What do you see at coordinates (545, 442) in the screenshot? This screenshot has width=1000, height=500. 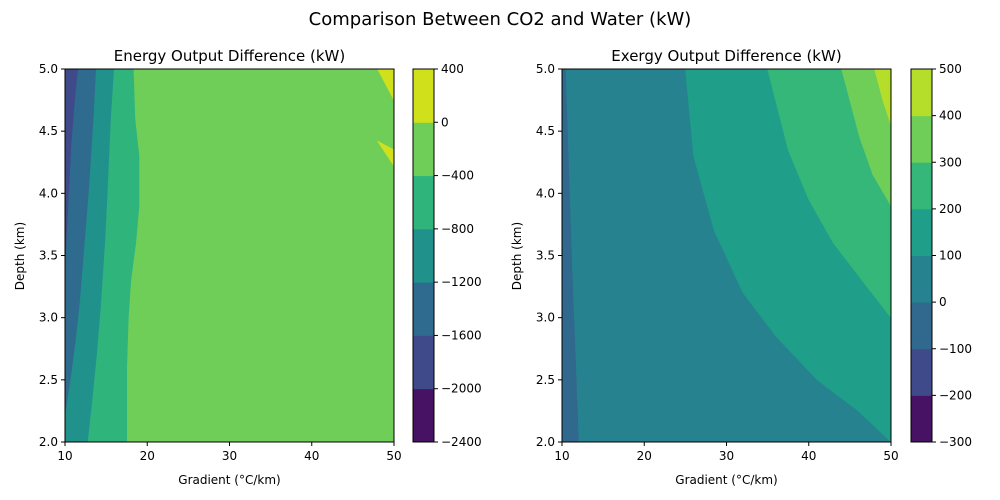 I see `exergy-y-tick-label: 2.0` at bounding box center [545, 442].